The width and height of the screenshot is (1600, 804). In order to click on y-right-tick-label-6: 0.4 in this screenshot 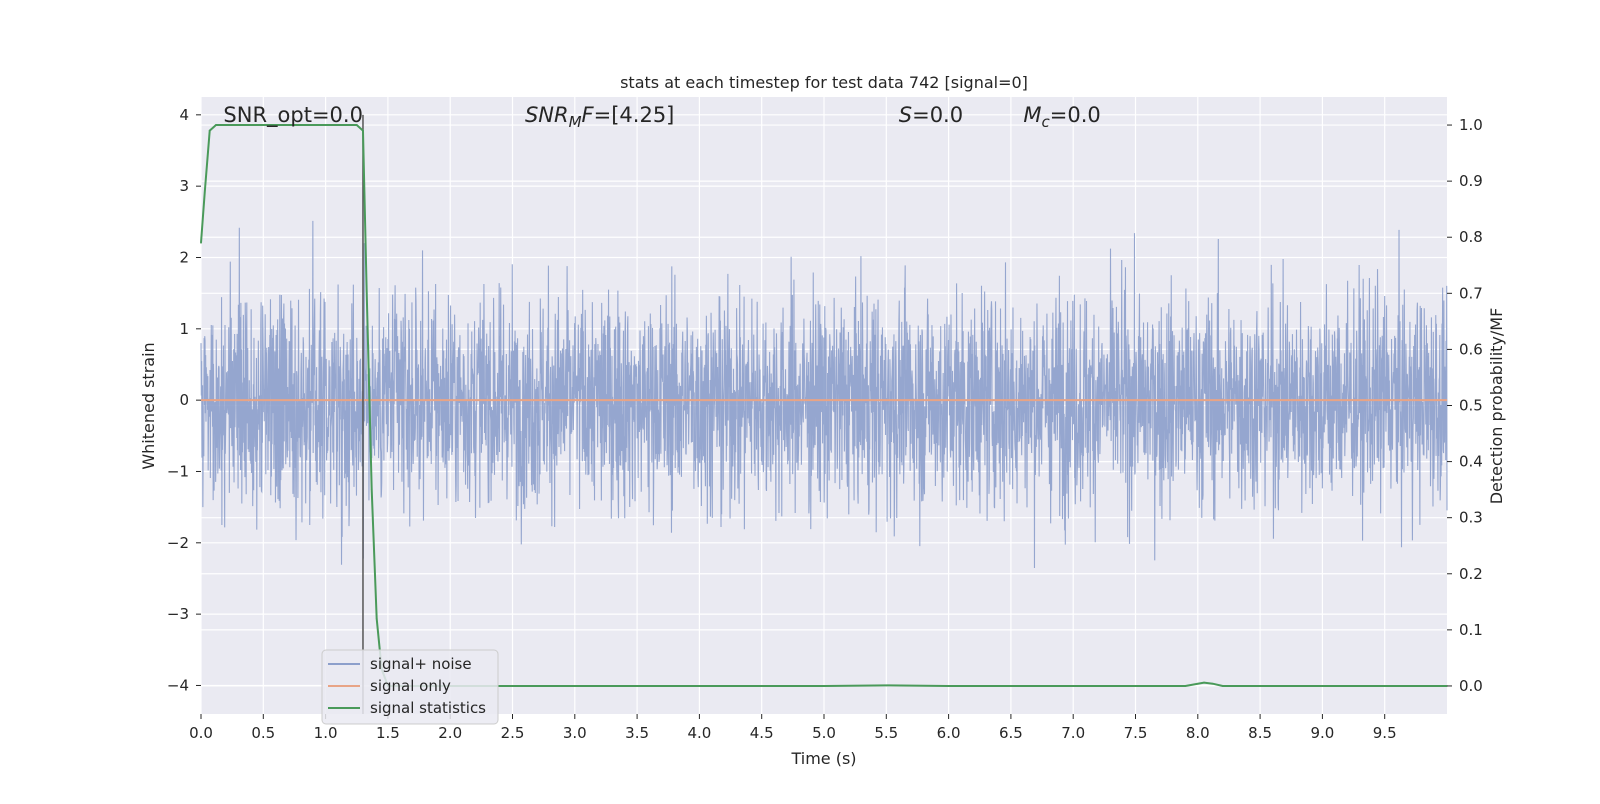, I will do `click(1471, 462)`.